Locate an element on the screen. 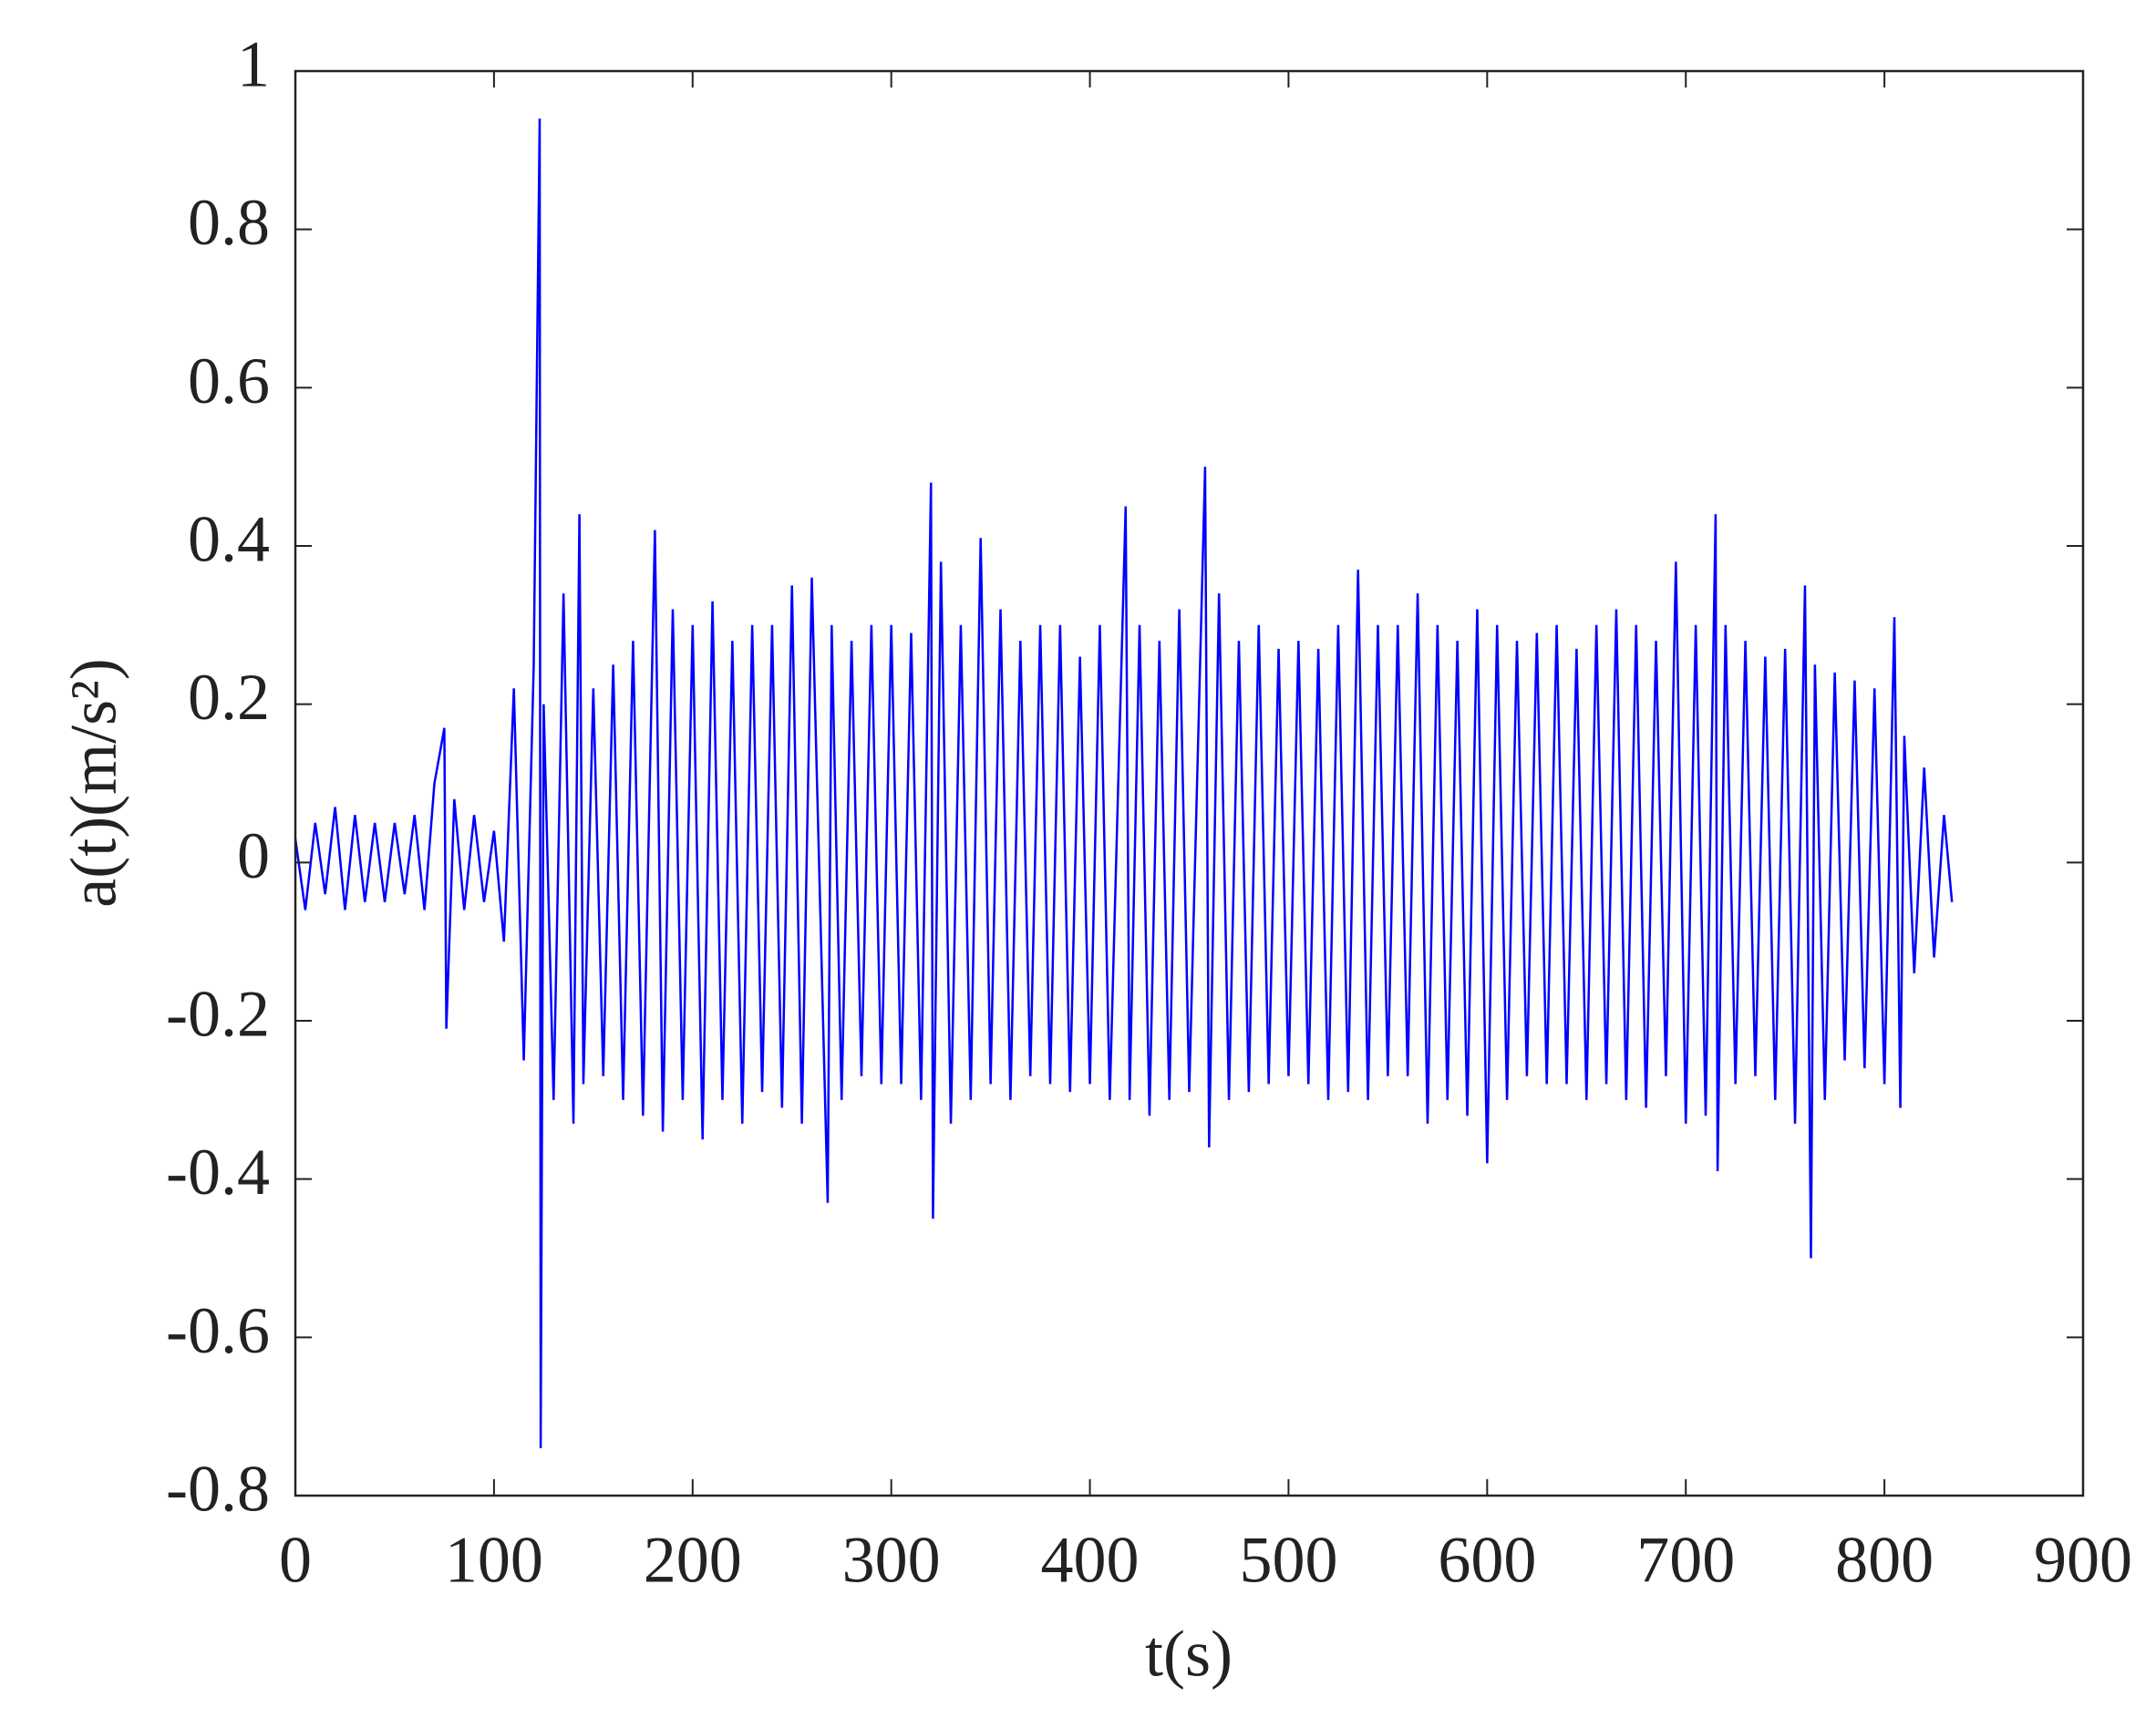  y-tick-label: 0 is located at coordinates (254, 855).